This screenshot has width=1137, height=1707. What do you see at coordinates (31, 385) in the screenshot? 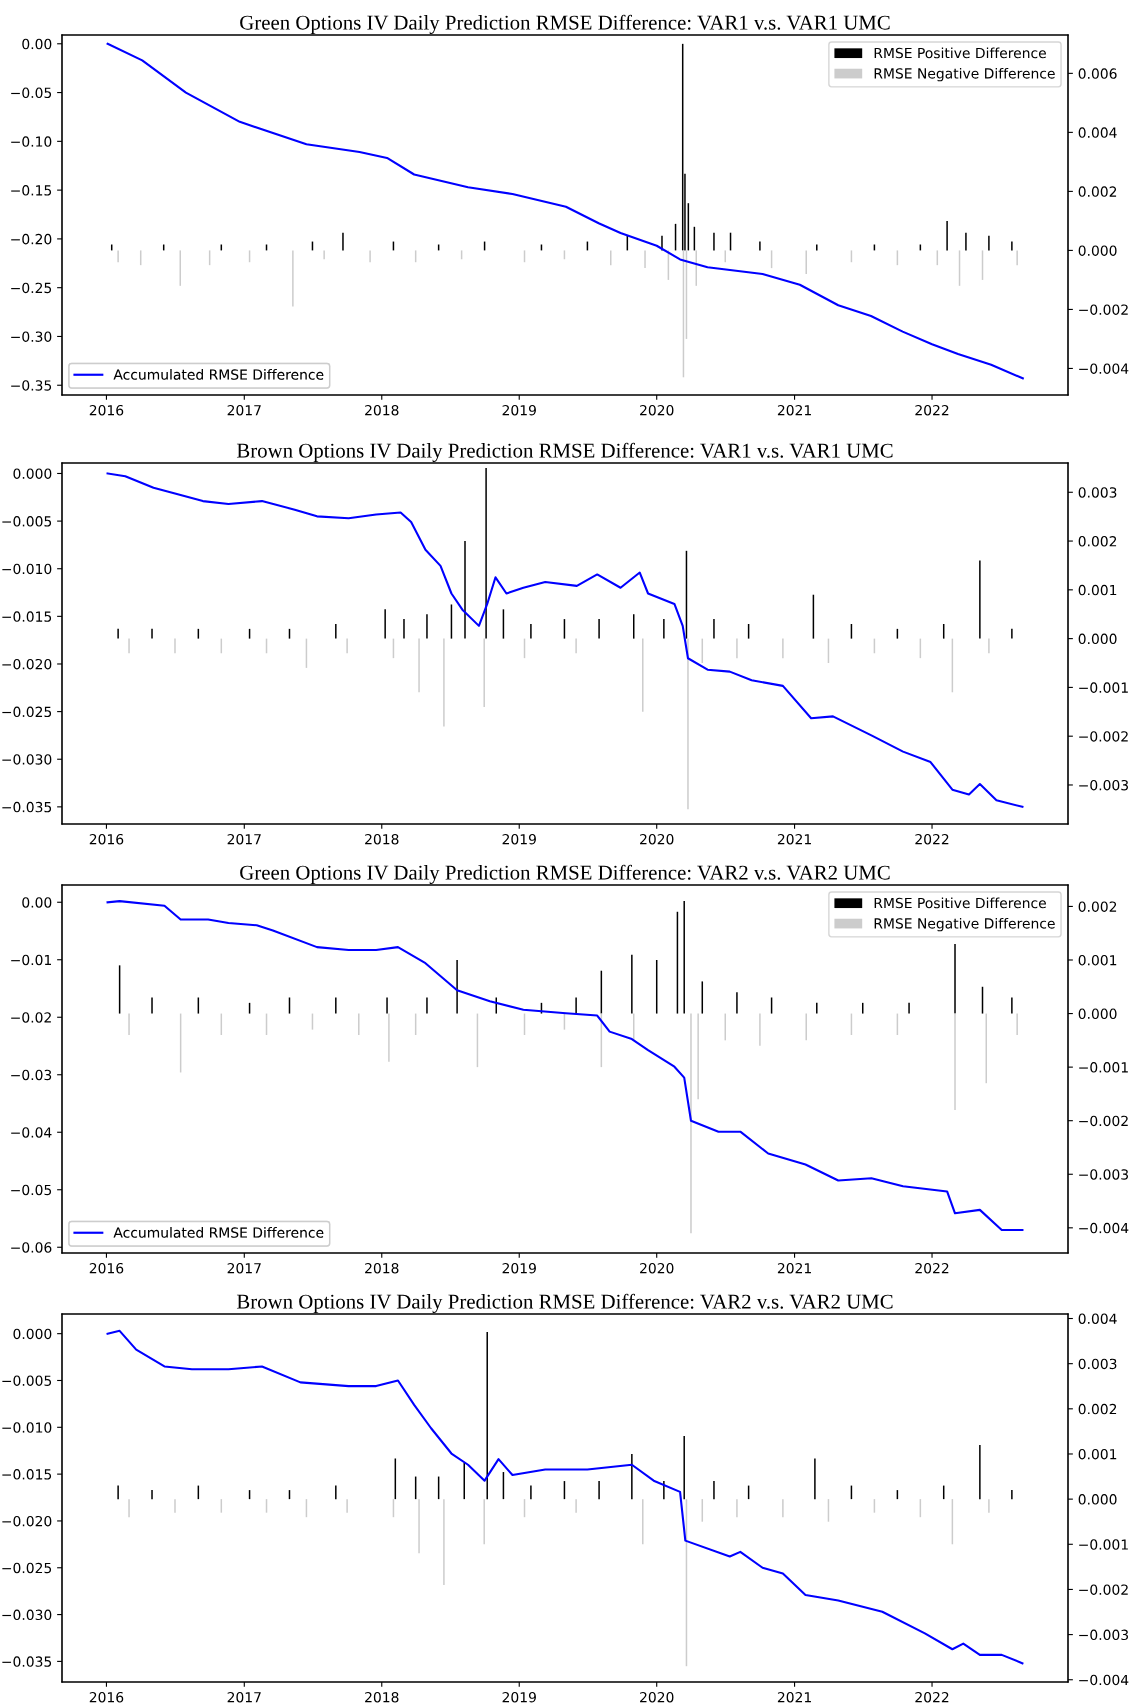
I see `y-tick-label: −0.35` at bounding box center [31, 385].